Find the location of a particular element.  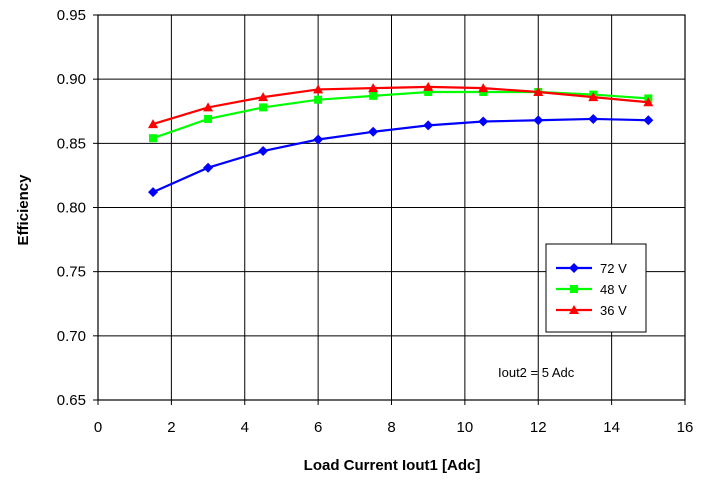

y-axis-label: Efficiency is located at coordinates (23, 210).